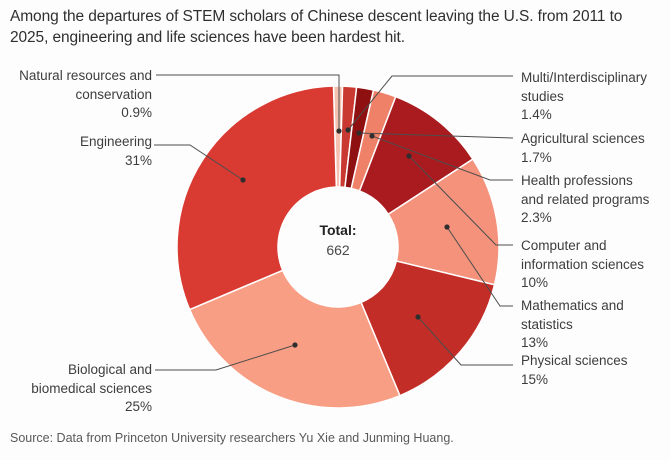 The height and width of the screenshot is (460, 670). I want to click on slice-dot-biological-and-biomedical-sciences, so click(295, 345).